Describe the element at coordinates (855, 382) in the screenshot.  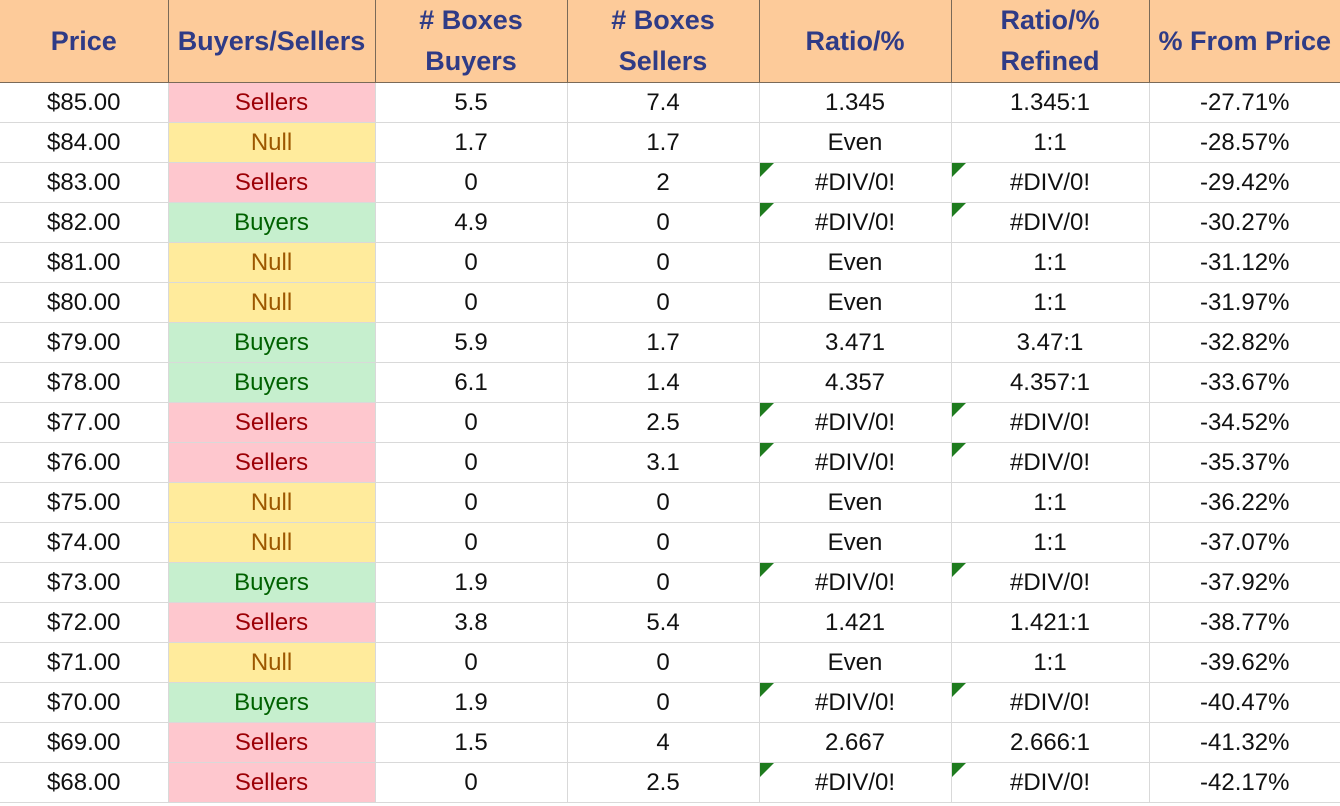
I see `ratio-cell: 4.357` at that location.